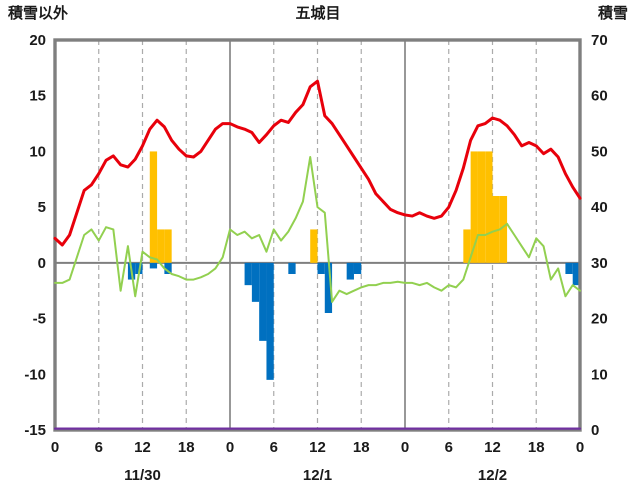 The width and height of the screenshot is (636, 501). I want to click on right-axis-title: 積雪, so click(612, 13).